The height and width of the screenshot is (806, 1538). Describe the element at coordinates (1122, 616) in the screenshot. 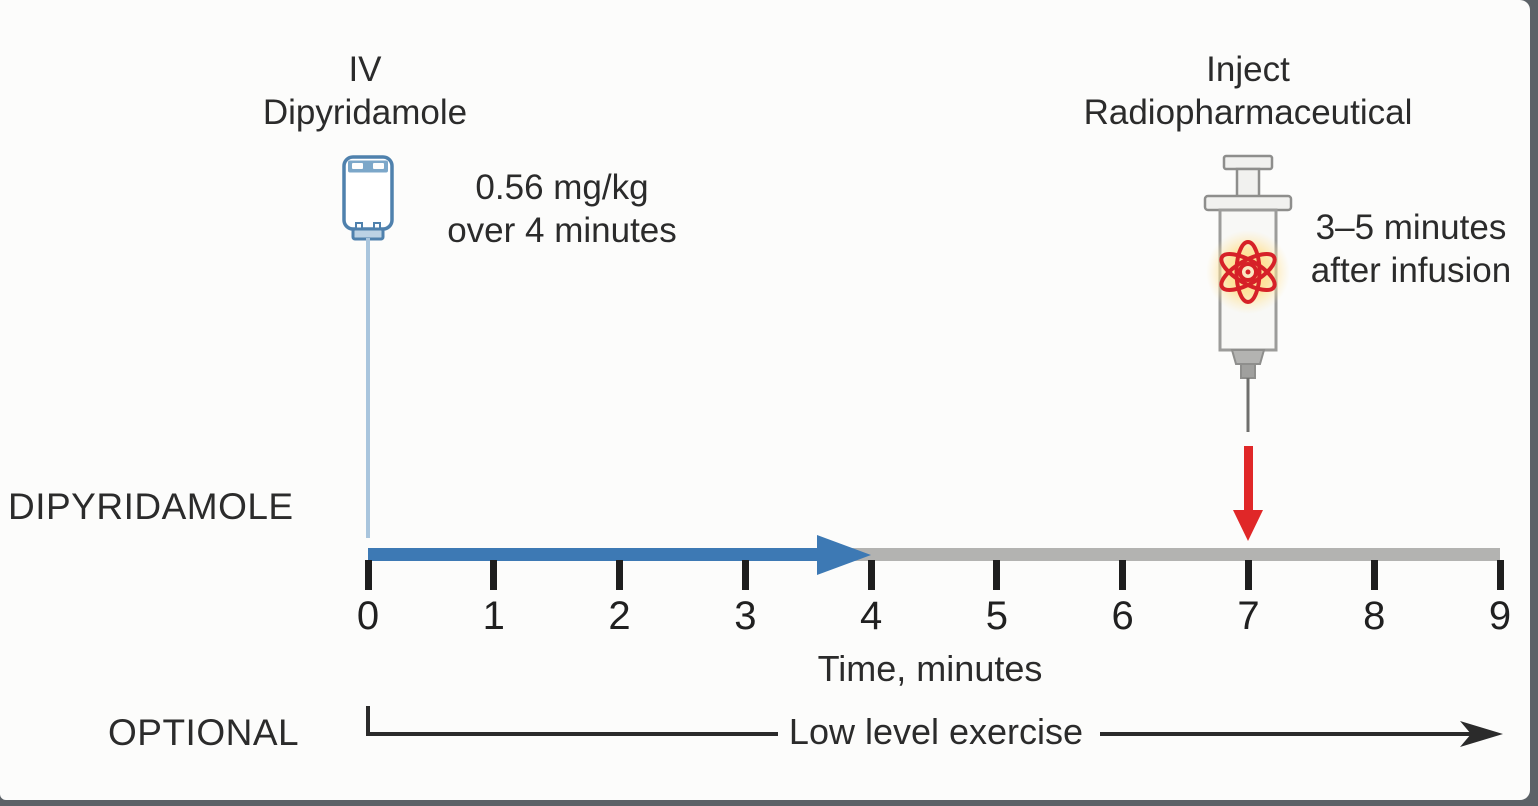

I see `axis-tick-label: 6` at that location.